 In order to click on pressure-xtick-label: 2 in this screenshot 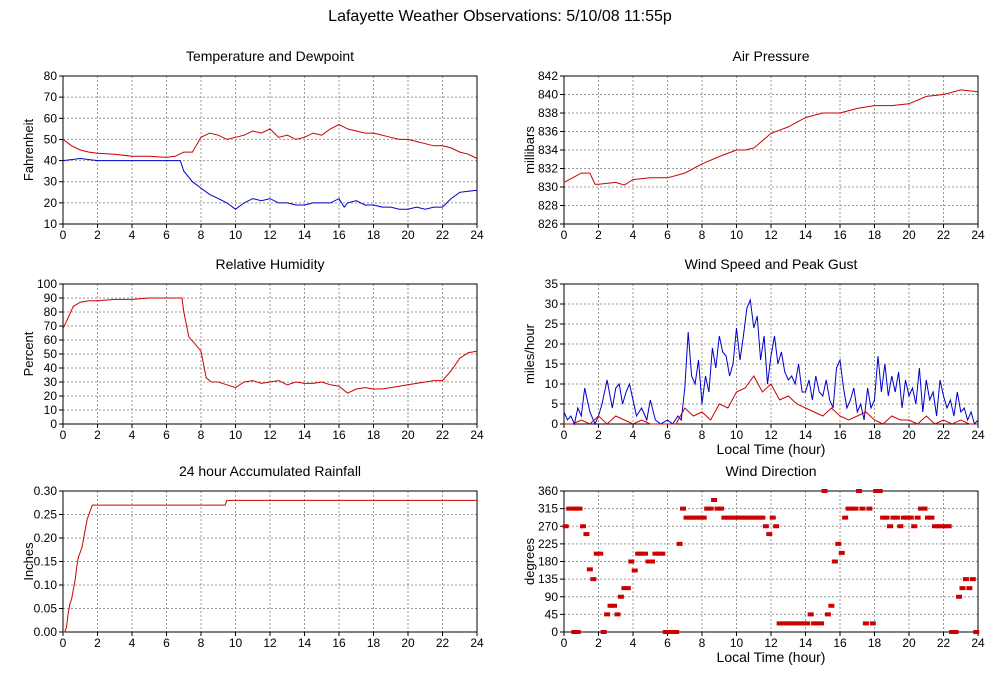, I will do `click(598, 235)`.